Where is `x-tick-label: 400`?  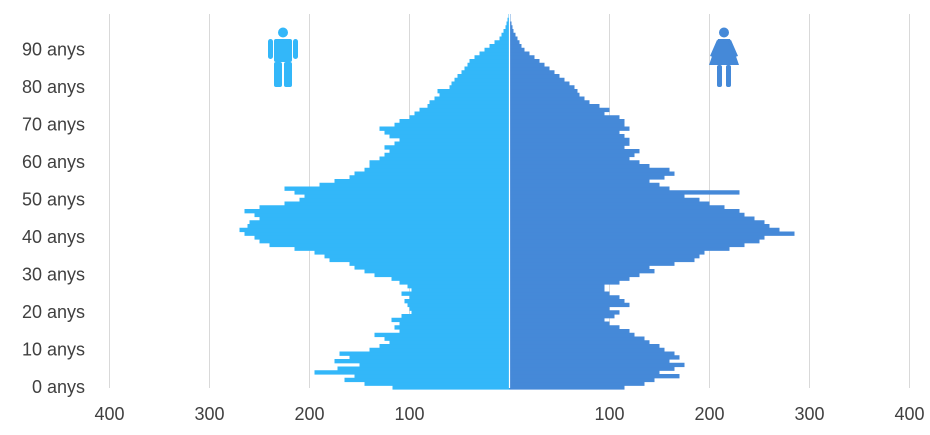
x-tick-label: 400 is located at coordinates (109, 414).